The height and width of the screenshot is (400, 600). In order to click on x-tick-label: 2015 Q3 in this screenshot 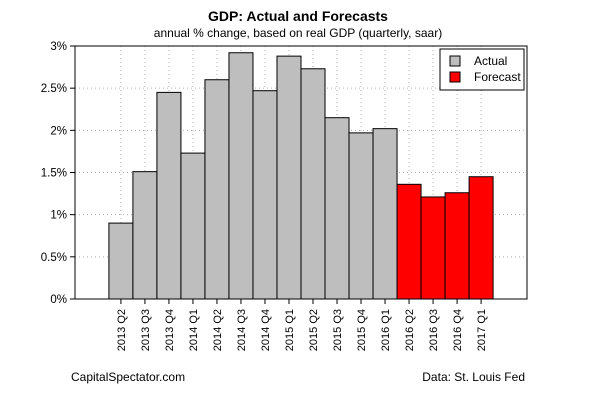, I will do `click(338, 330)`.